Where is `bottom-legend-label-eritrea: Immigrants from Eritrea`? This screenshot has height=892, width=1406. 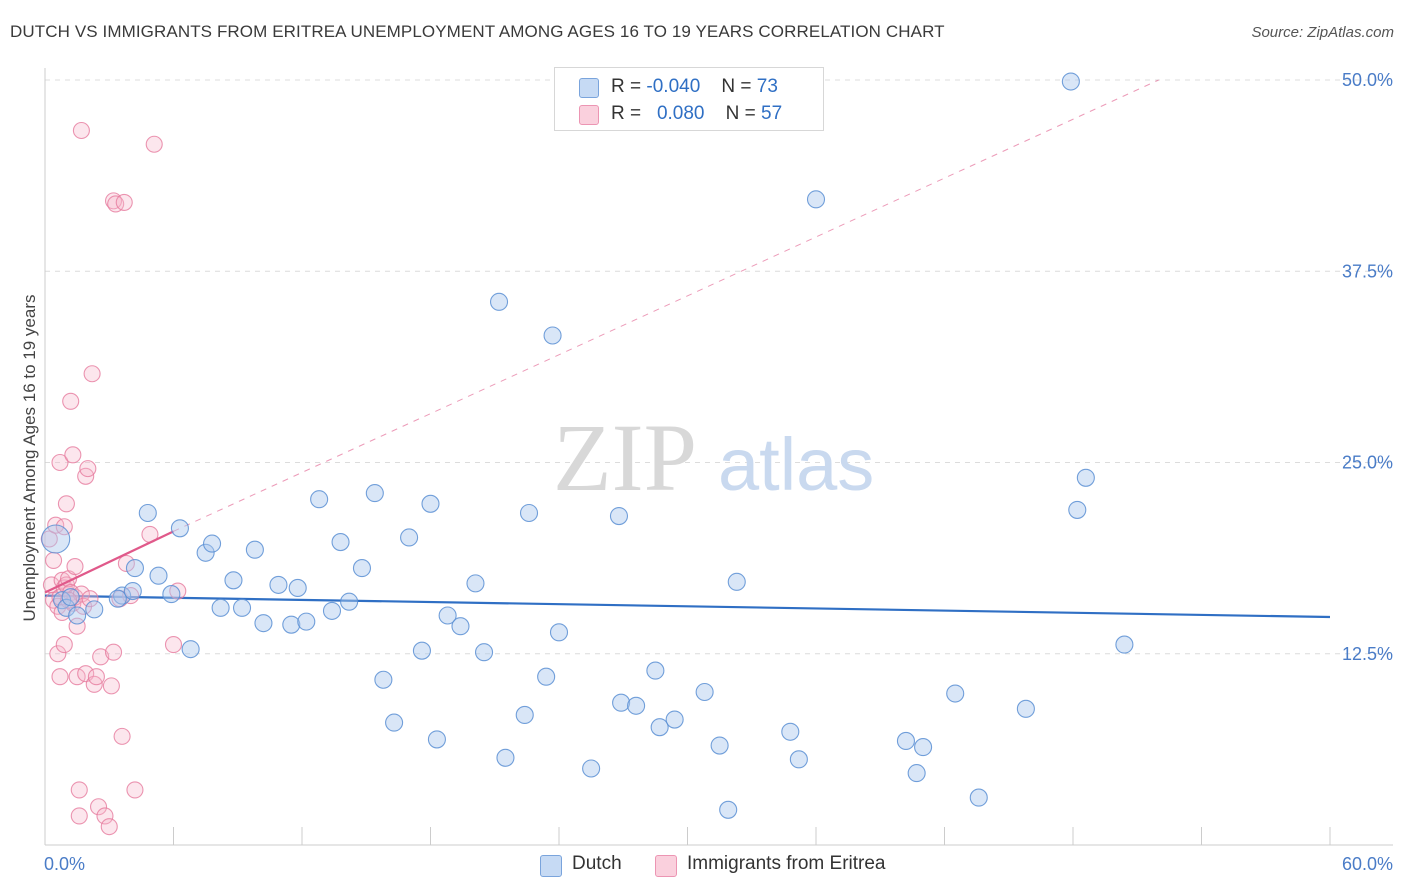 bottom-legend-label-eritrea: Immigrants from Eritrea is located at coordinates (786, 863).